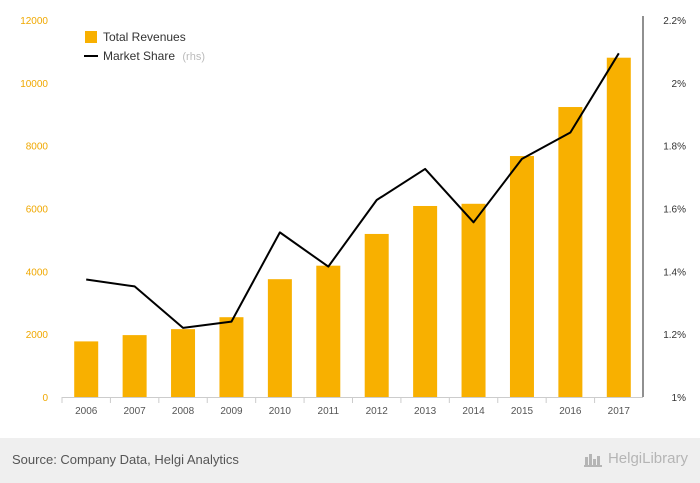  Describe the element at coordinates (674, 272) in the screenshot. I see `y2-tick-label: 1.4%` at that location.